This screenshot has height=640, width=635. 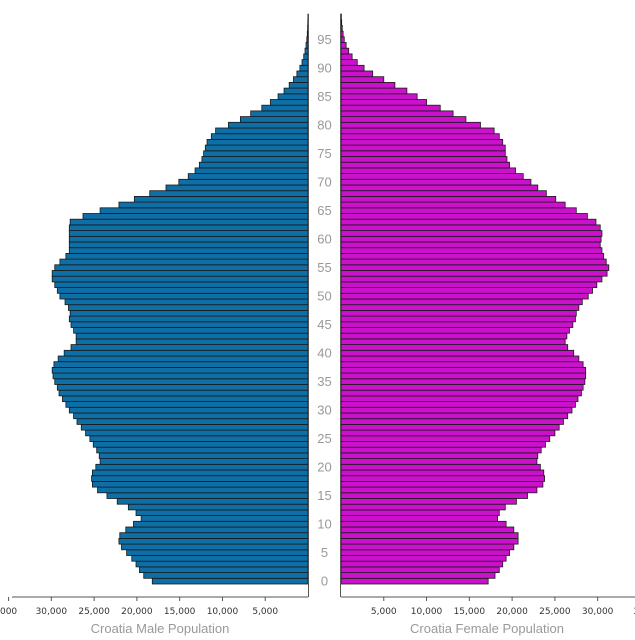 I want to click on female-tick-label: 20,000, so click(x=512, y=612).